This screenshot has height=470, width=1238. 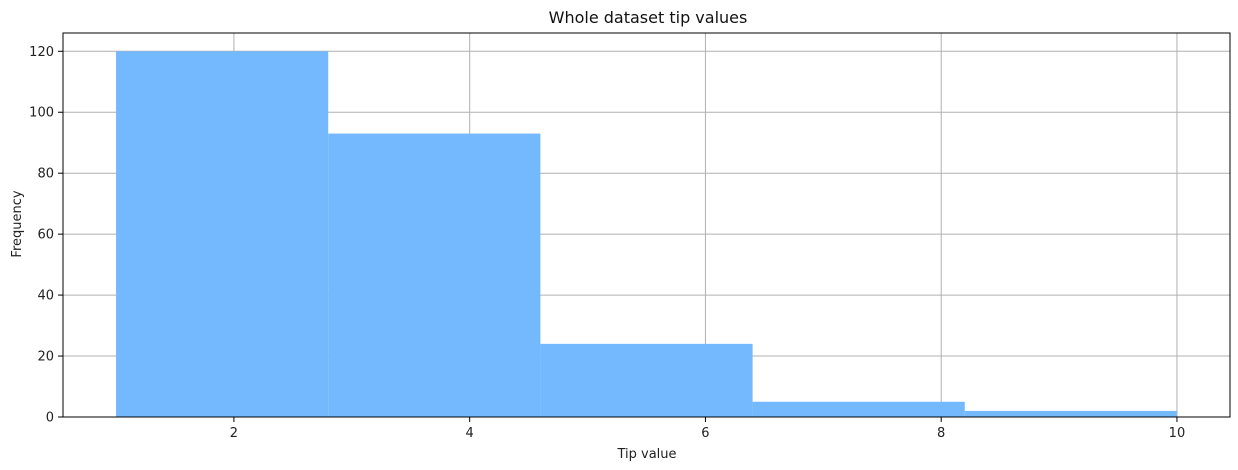 What do you see at coordinates (941, 433) in the screenshot?
I see `x-tick-label: 8` at bounding box center [941, 433].